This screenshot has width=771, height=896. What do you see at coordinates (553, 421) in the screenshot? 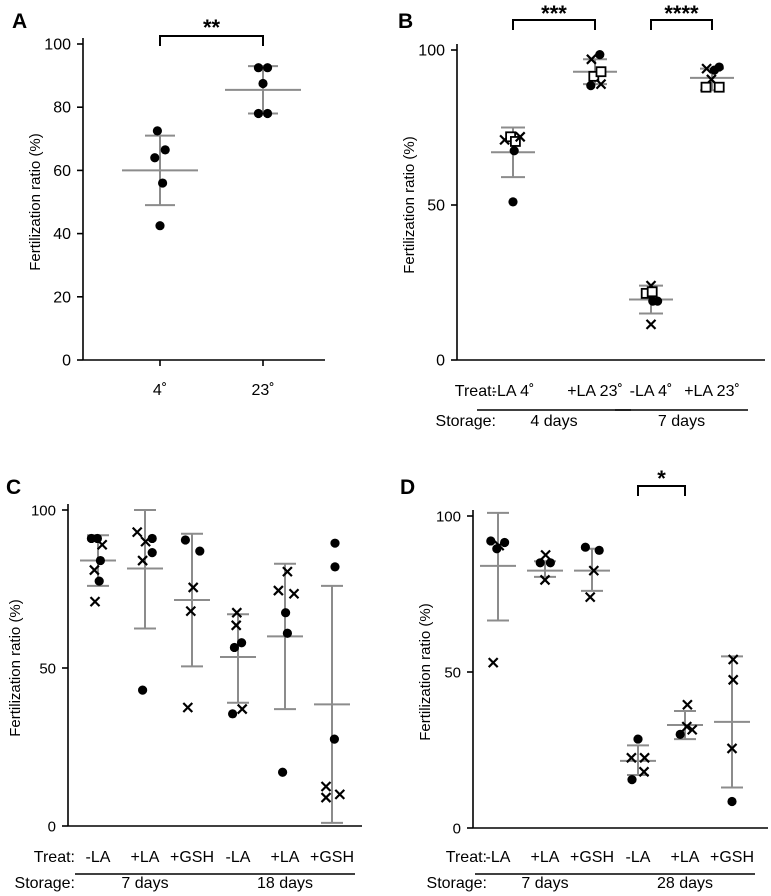
I see `storage-label: 4 days` at bounding box center [553, 421].